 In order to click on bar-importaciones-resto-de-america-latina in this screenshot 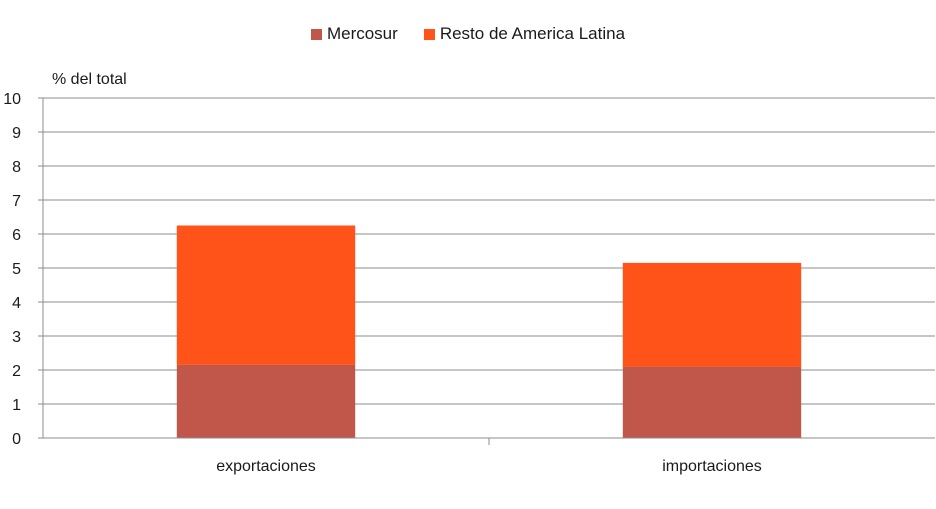, I will do `click(712, 314)`.